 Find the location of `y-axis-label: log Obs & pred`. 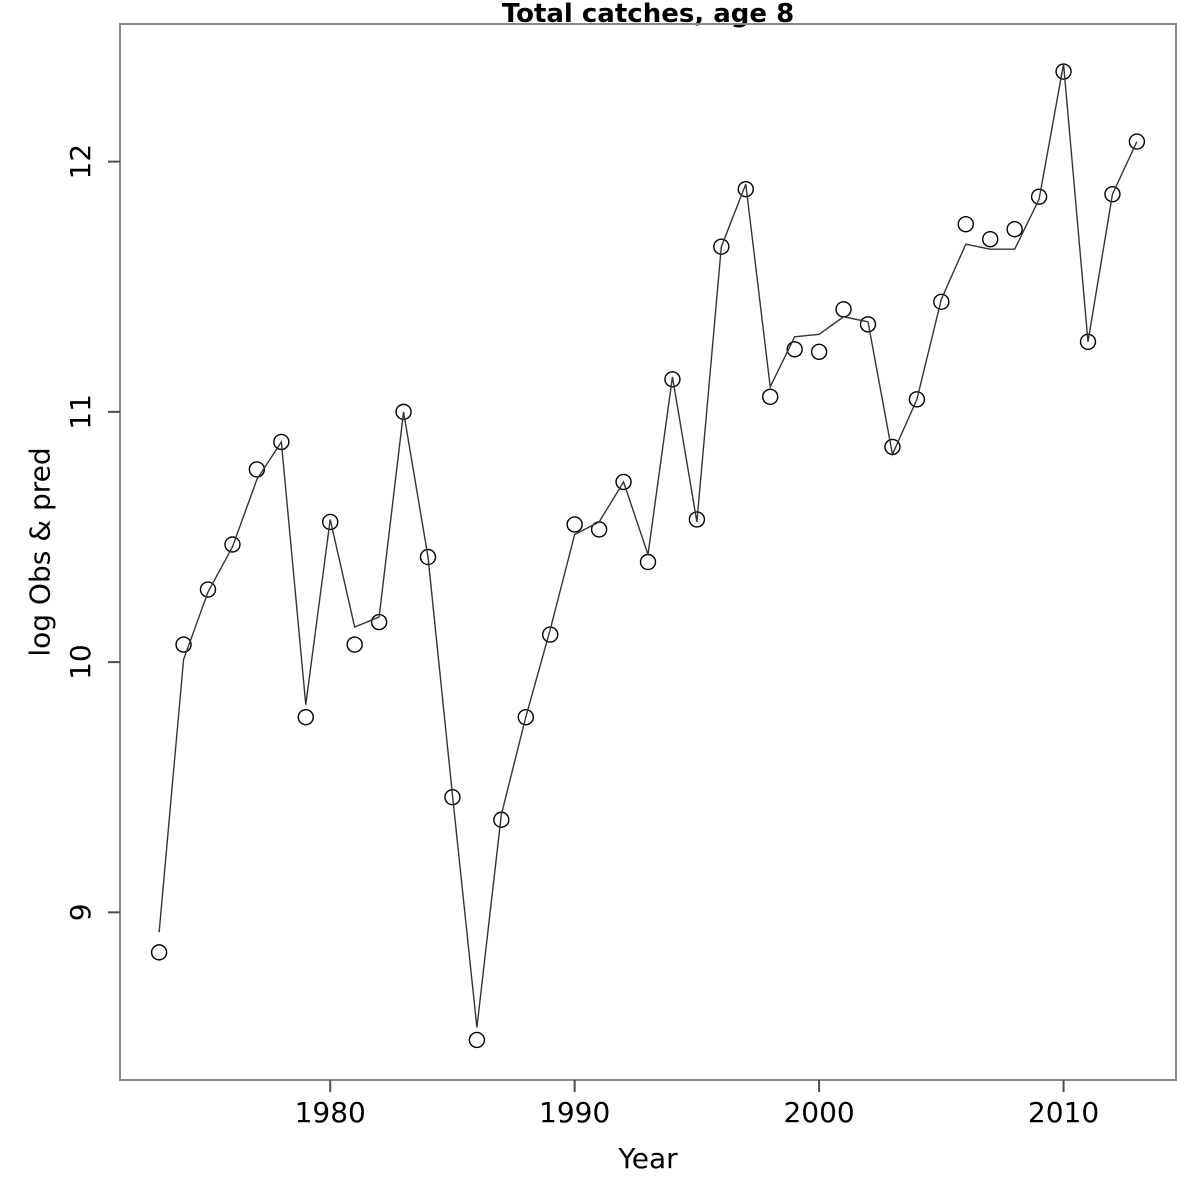

y-axis-label: log Obs & pred is located at coordinates (40, 552).